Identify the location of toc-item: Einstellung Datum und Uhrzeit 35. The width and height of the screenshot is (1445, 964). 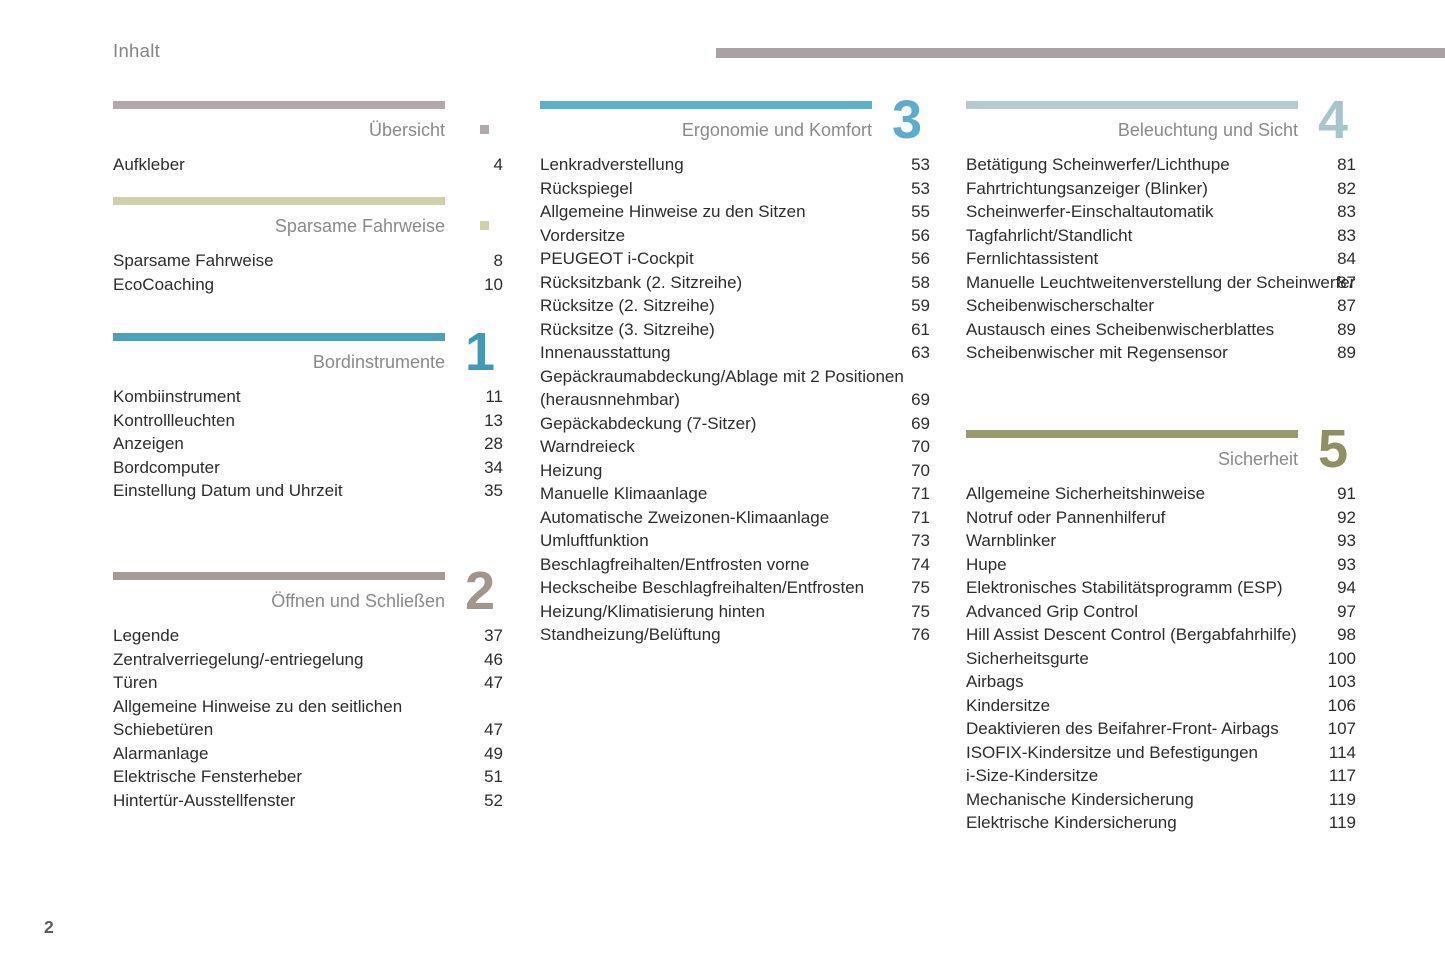
(308, 491).